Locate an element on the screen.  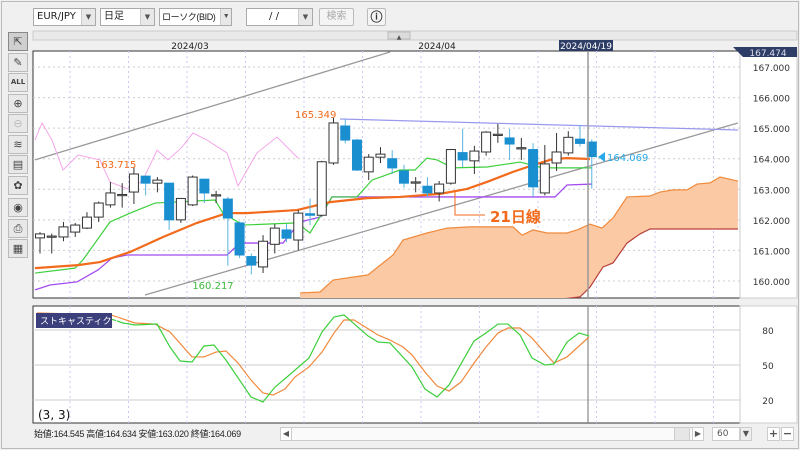
horizontal-scrollbar is located at coordinates (492, 434).